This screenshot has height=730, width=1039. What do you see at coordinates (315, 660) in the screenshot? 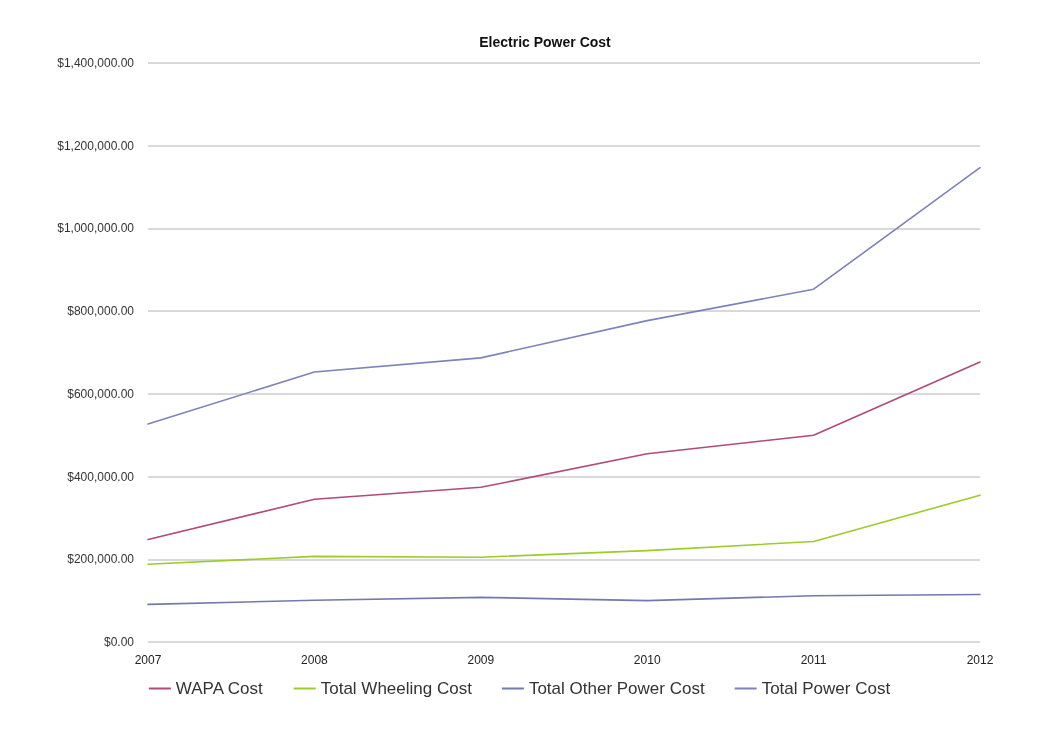
I see `x-tick-label: 2008` at bounding box center [315, 660].